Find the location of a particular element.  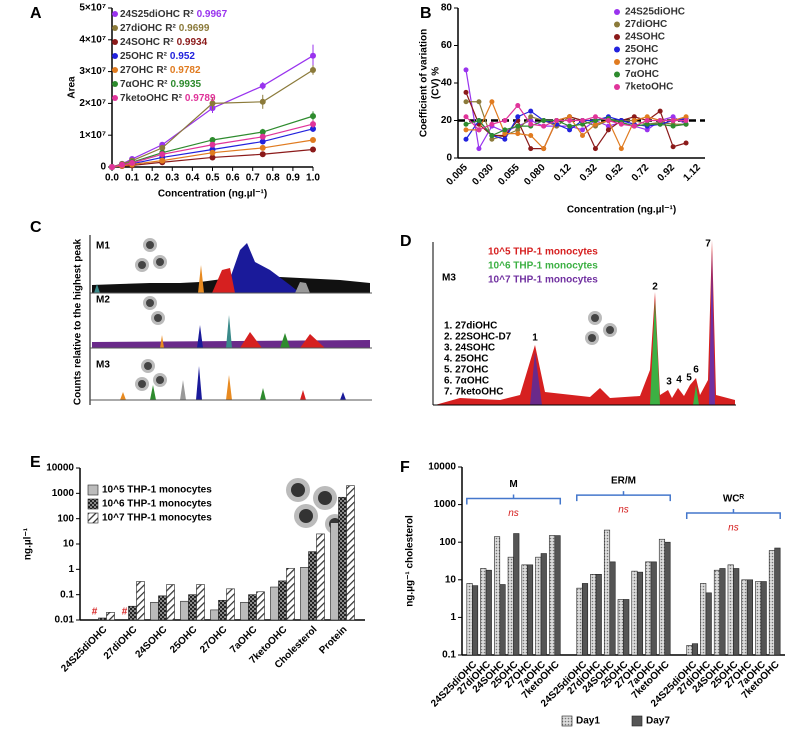

group-bracket is located at coordinates (733, 514).